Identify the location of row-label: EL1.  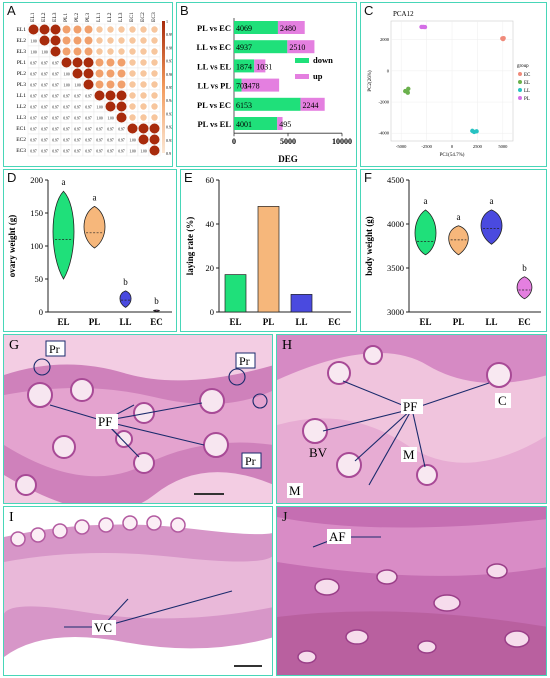
(22, 30).